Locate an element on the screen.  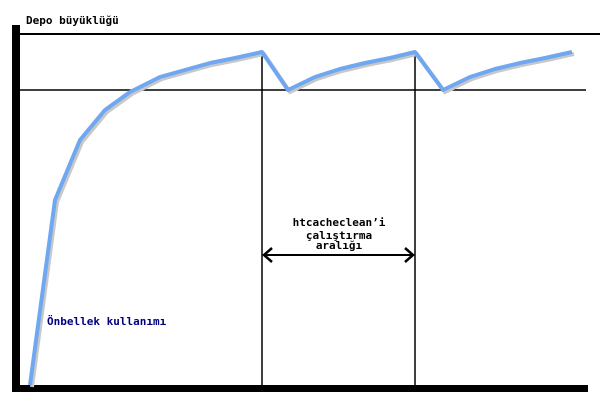
arrow-head-left is located at coordinates (267, 255).